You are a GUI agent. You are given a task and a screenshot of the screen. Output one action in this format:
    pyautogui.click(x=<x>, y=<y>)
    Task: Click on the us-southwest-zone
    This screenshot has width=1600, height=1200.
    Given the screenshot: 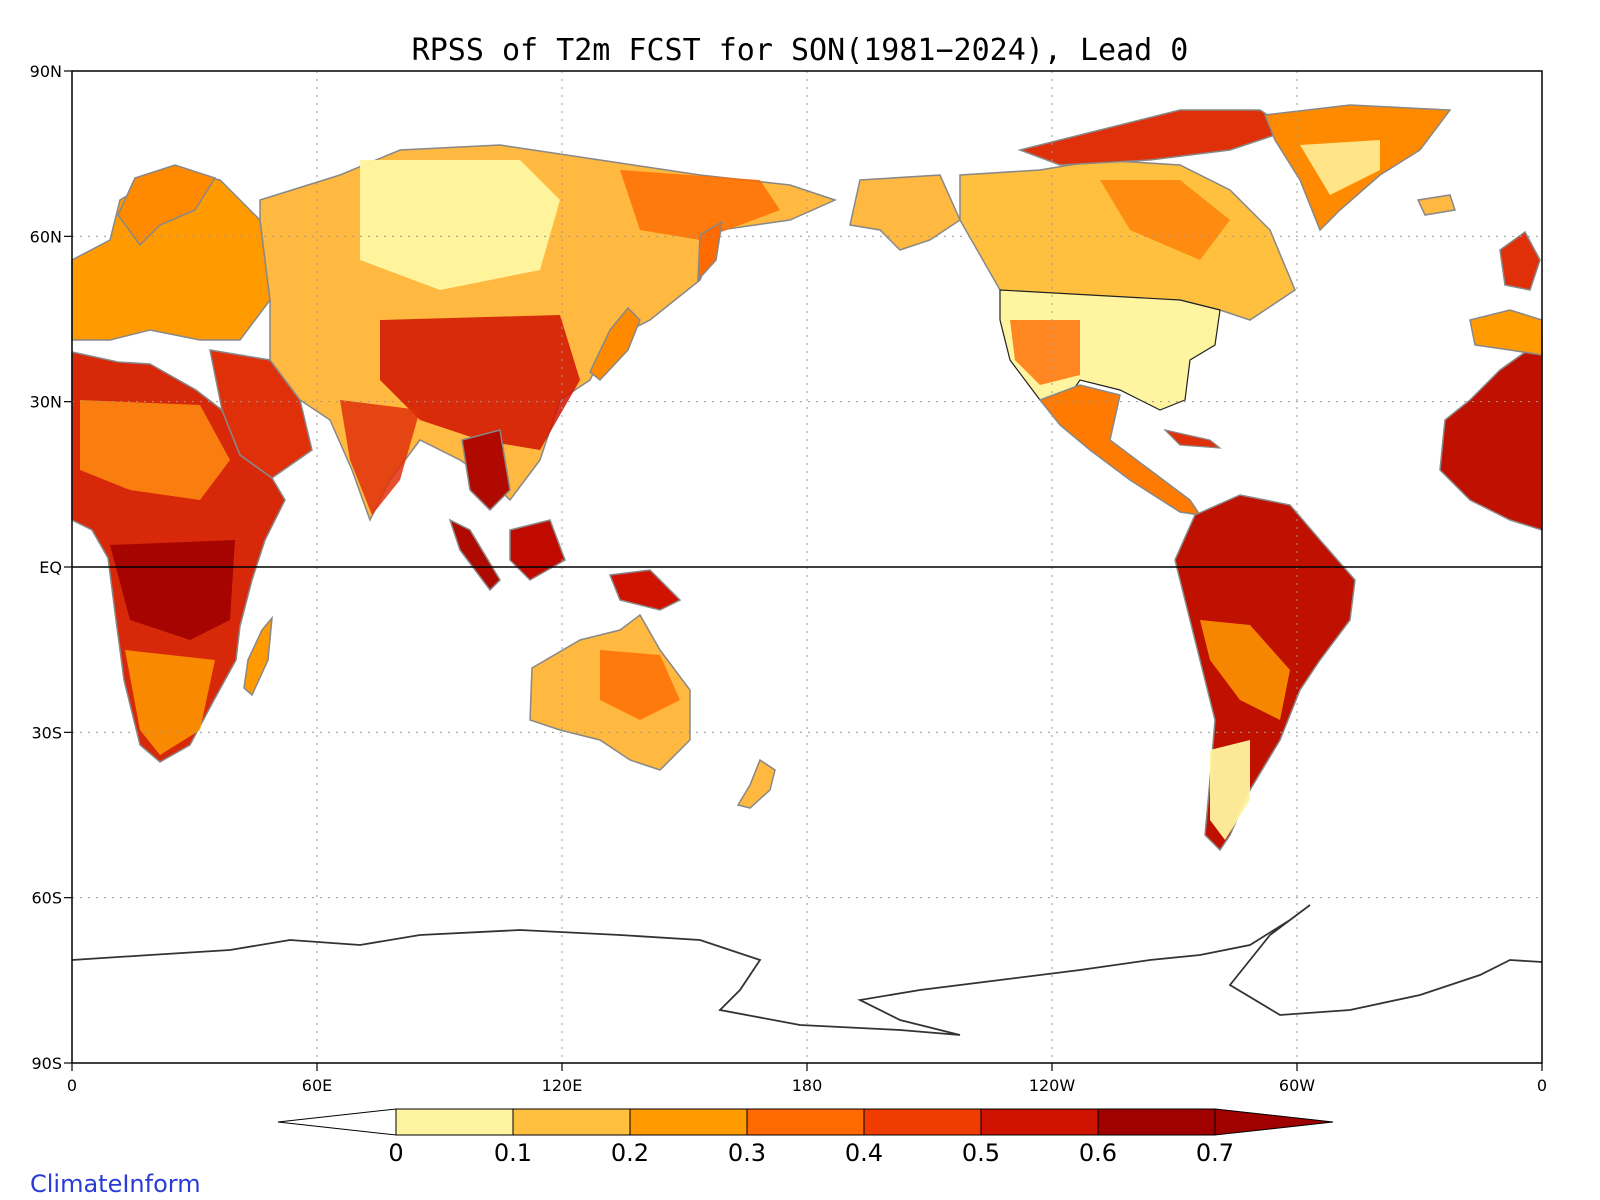 What is the action you would take?
    pyautogui.click(x=1045, y=352)
    